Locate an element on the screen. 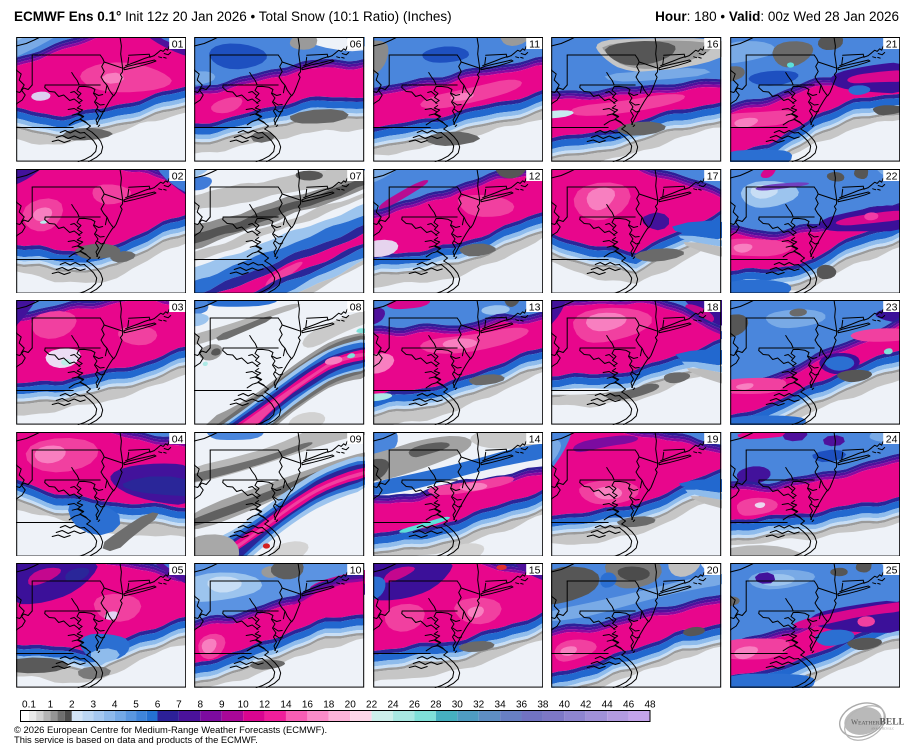 The width and height of the screenshot is (913, 750). svg-text: 02 is located at coordinates (178, 176).